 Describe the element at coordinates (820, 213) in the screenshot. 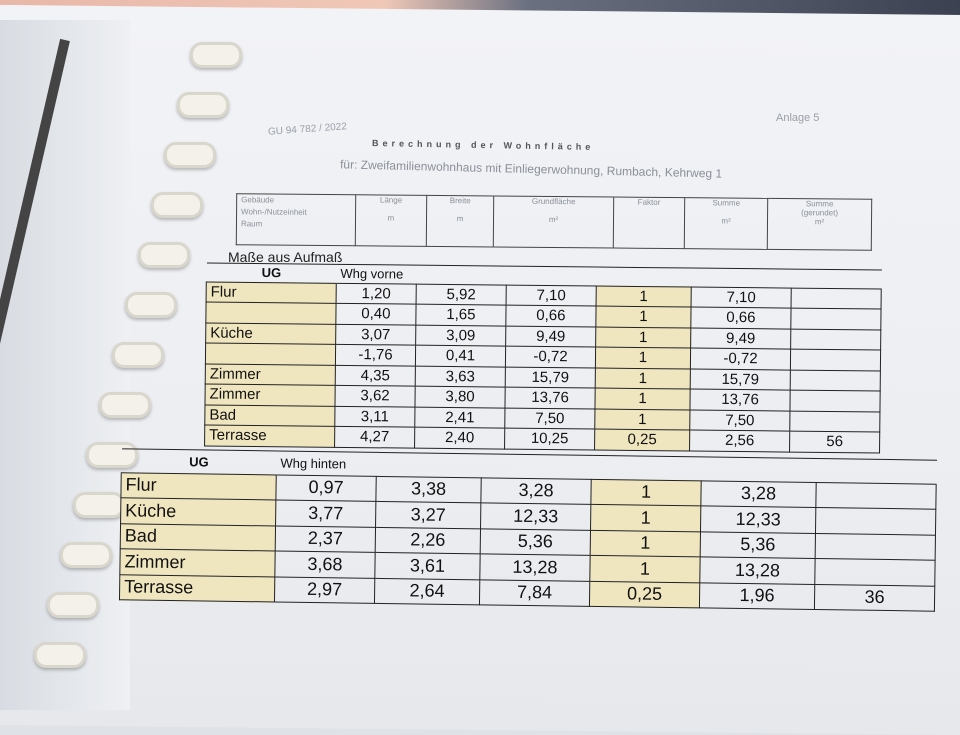

I see `header-gerundet: (gerundet)` at that location.